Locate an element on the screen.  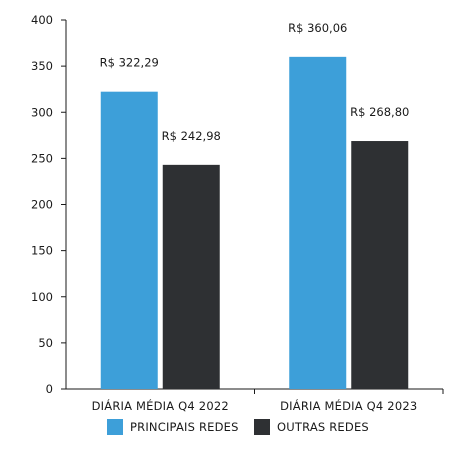
x-category-label: DIÁRIA MÉDIA Q4 2023 is located at coordinates (348, 405).